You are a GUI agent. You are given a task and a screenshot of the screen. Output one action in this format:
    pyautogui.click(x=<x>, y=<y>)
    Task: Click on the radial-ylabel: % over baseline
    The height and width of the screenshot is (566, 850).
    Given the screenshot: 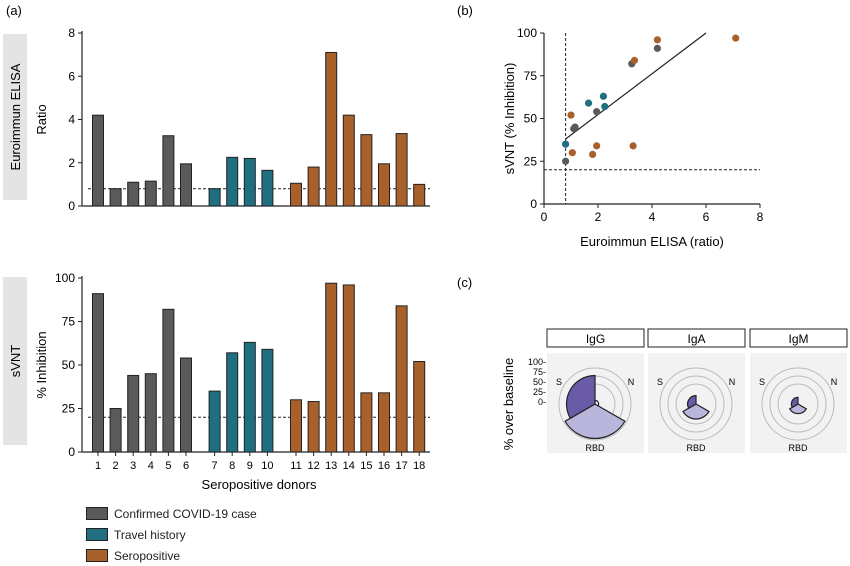 What is the action you would take?
    pyautogui.click(x=508, y=404)
    